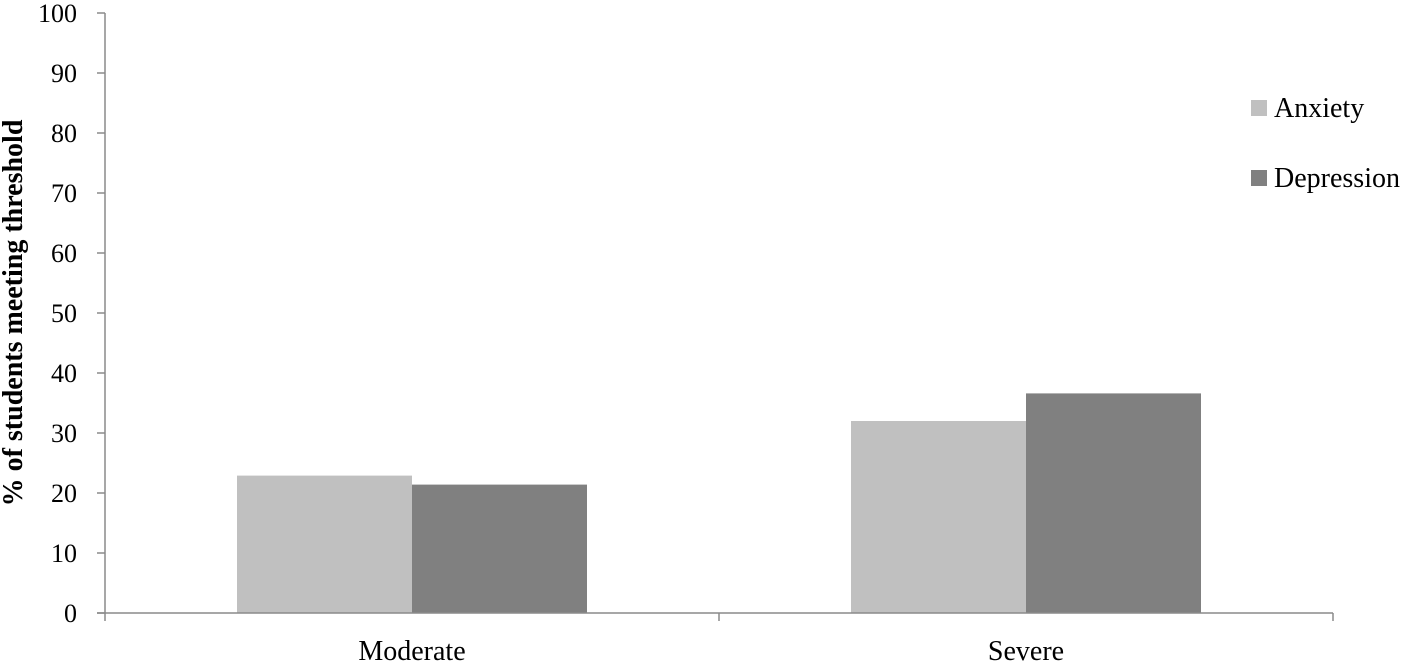 The image size is (1421, 662). Describe the element at coordinates (64, 73) in the screenshot. I see `y-tick-label: 90` at that location.